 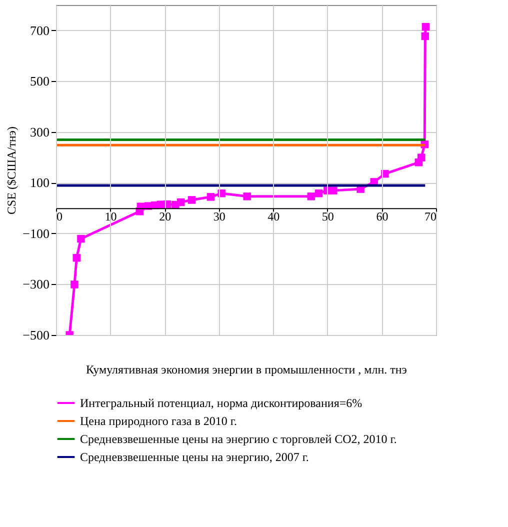 What do you see at coordinates (158, 421) in the screenshot?
I see `legend-label: Цена природного газа в 2010 г.` at bounding box center [158, 421].